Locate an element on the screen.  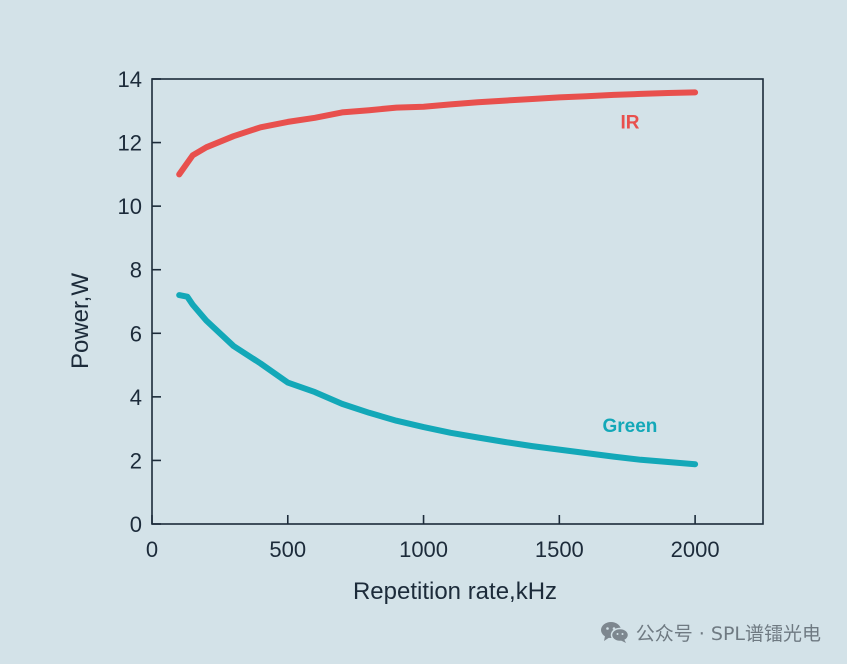
watermark: 公众号 · SPL谱镭光电 is located at coordinates (710, 632).